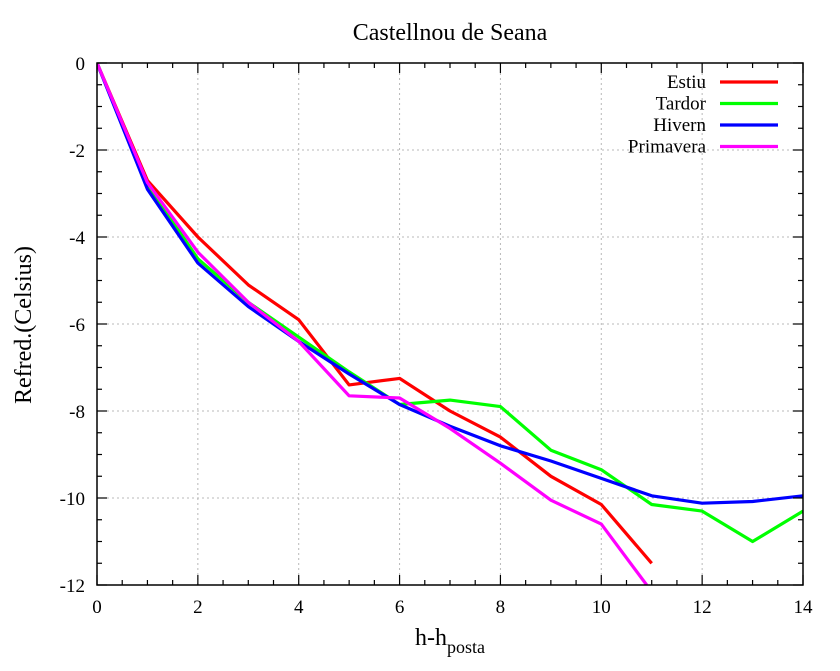 The image size is (840, 671). I want to click on y-tick-label: -2, so click(77, 151).